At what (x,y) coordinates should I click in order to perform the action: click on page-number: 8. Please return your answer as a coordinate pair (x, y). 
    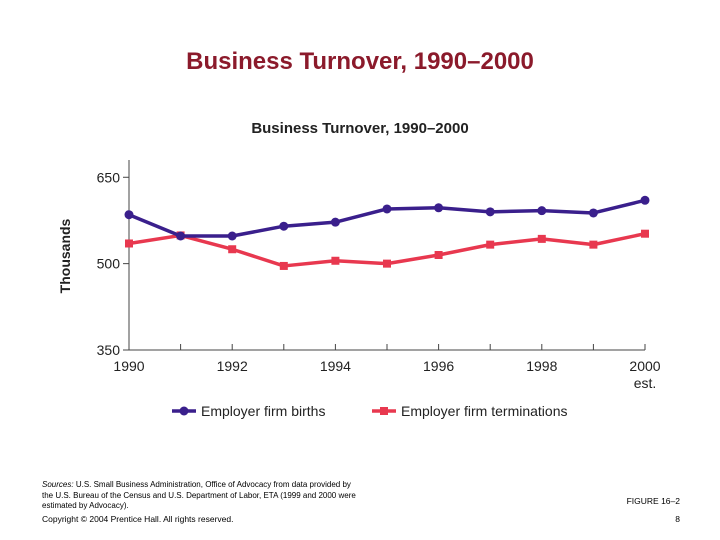
    Looking at the image, I should click on (677, 519).